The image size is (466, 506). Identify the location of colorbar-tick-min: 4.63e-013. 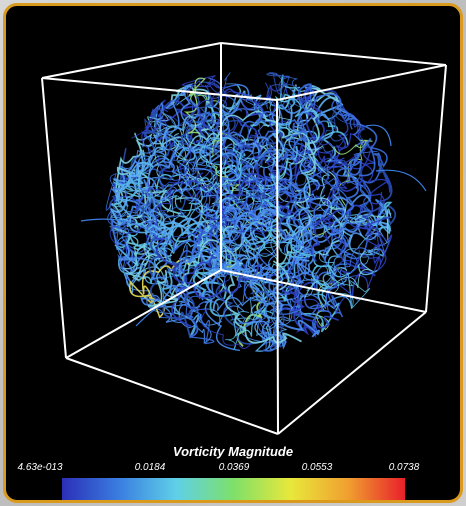
(40, 467).